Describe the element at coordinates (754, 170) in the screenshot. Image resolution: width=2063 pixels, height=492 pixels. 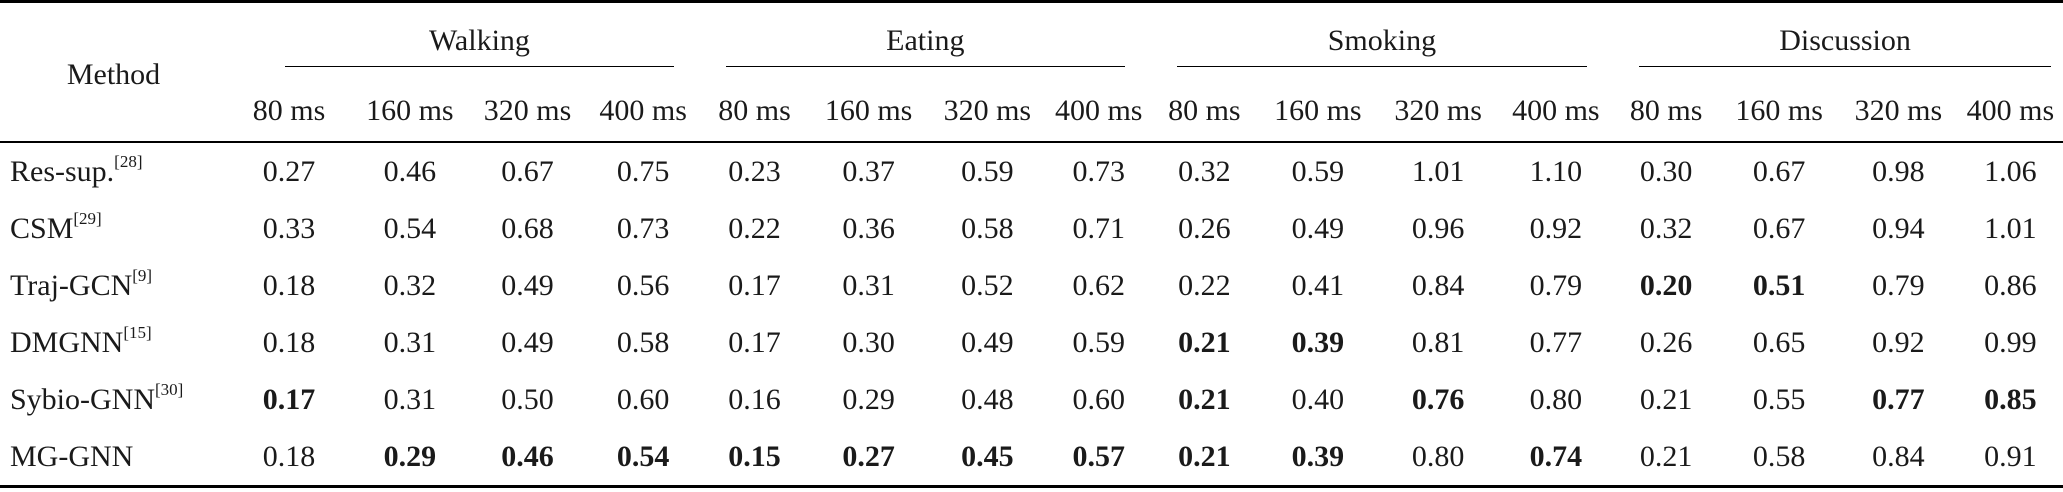
I see `value-cell: 0.23` at that location.